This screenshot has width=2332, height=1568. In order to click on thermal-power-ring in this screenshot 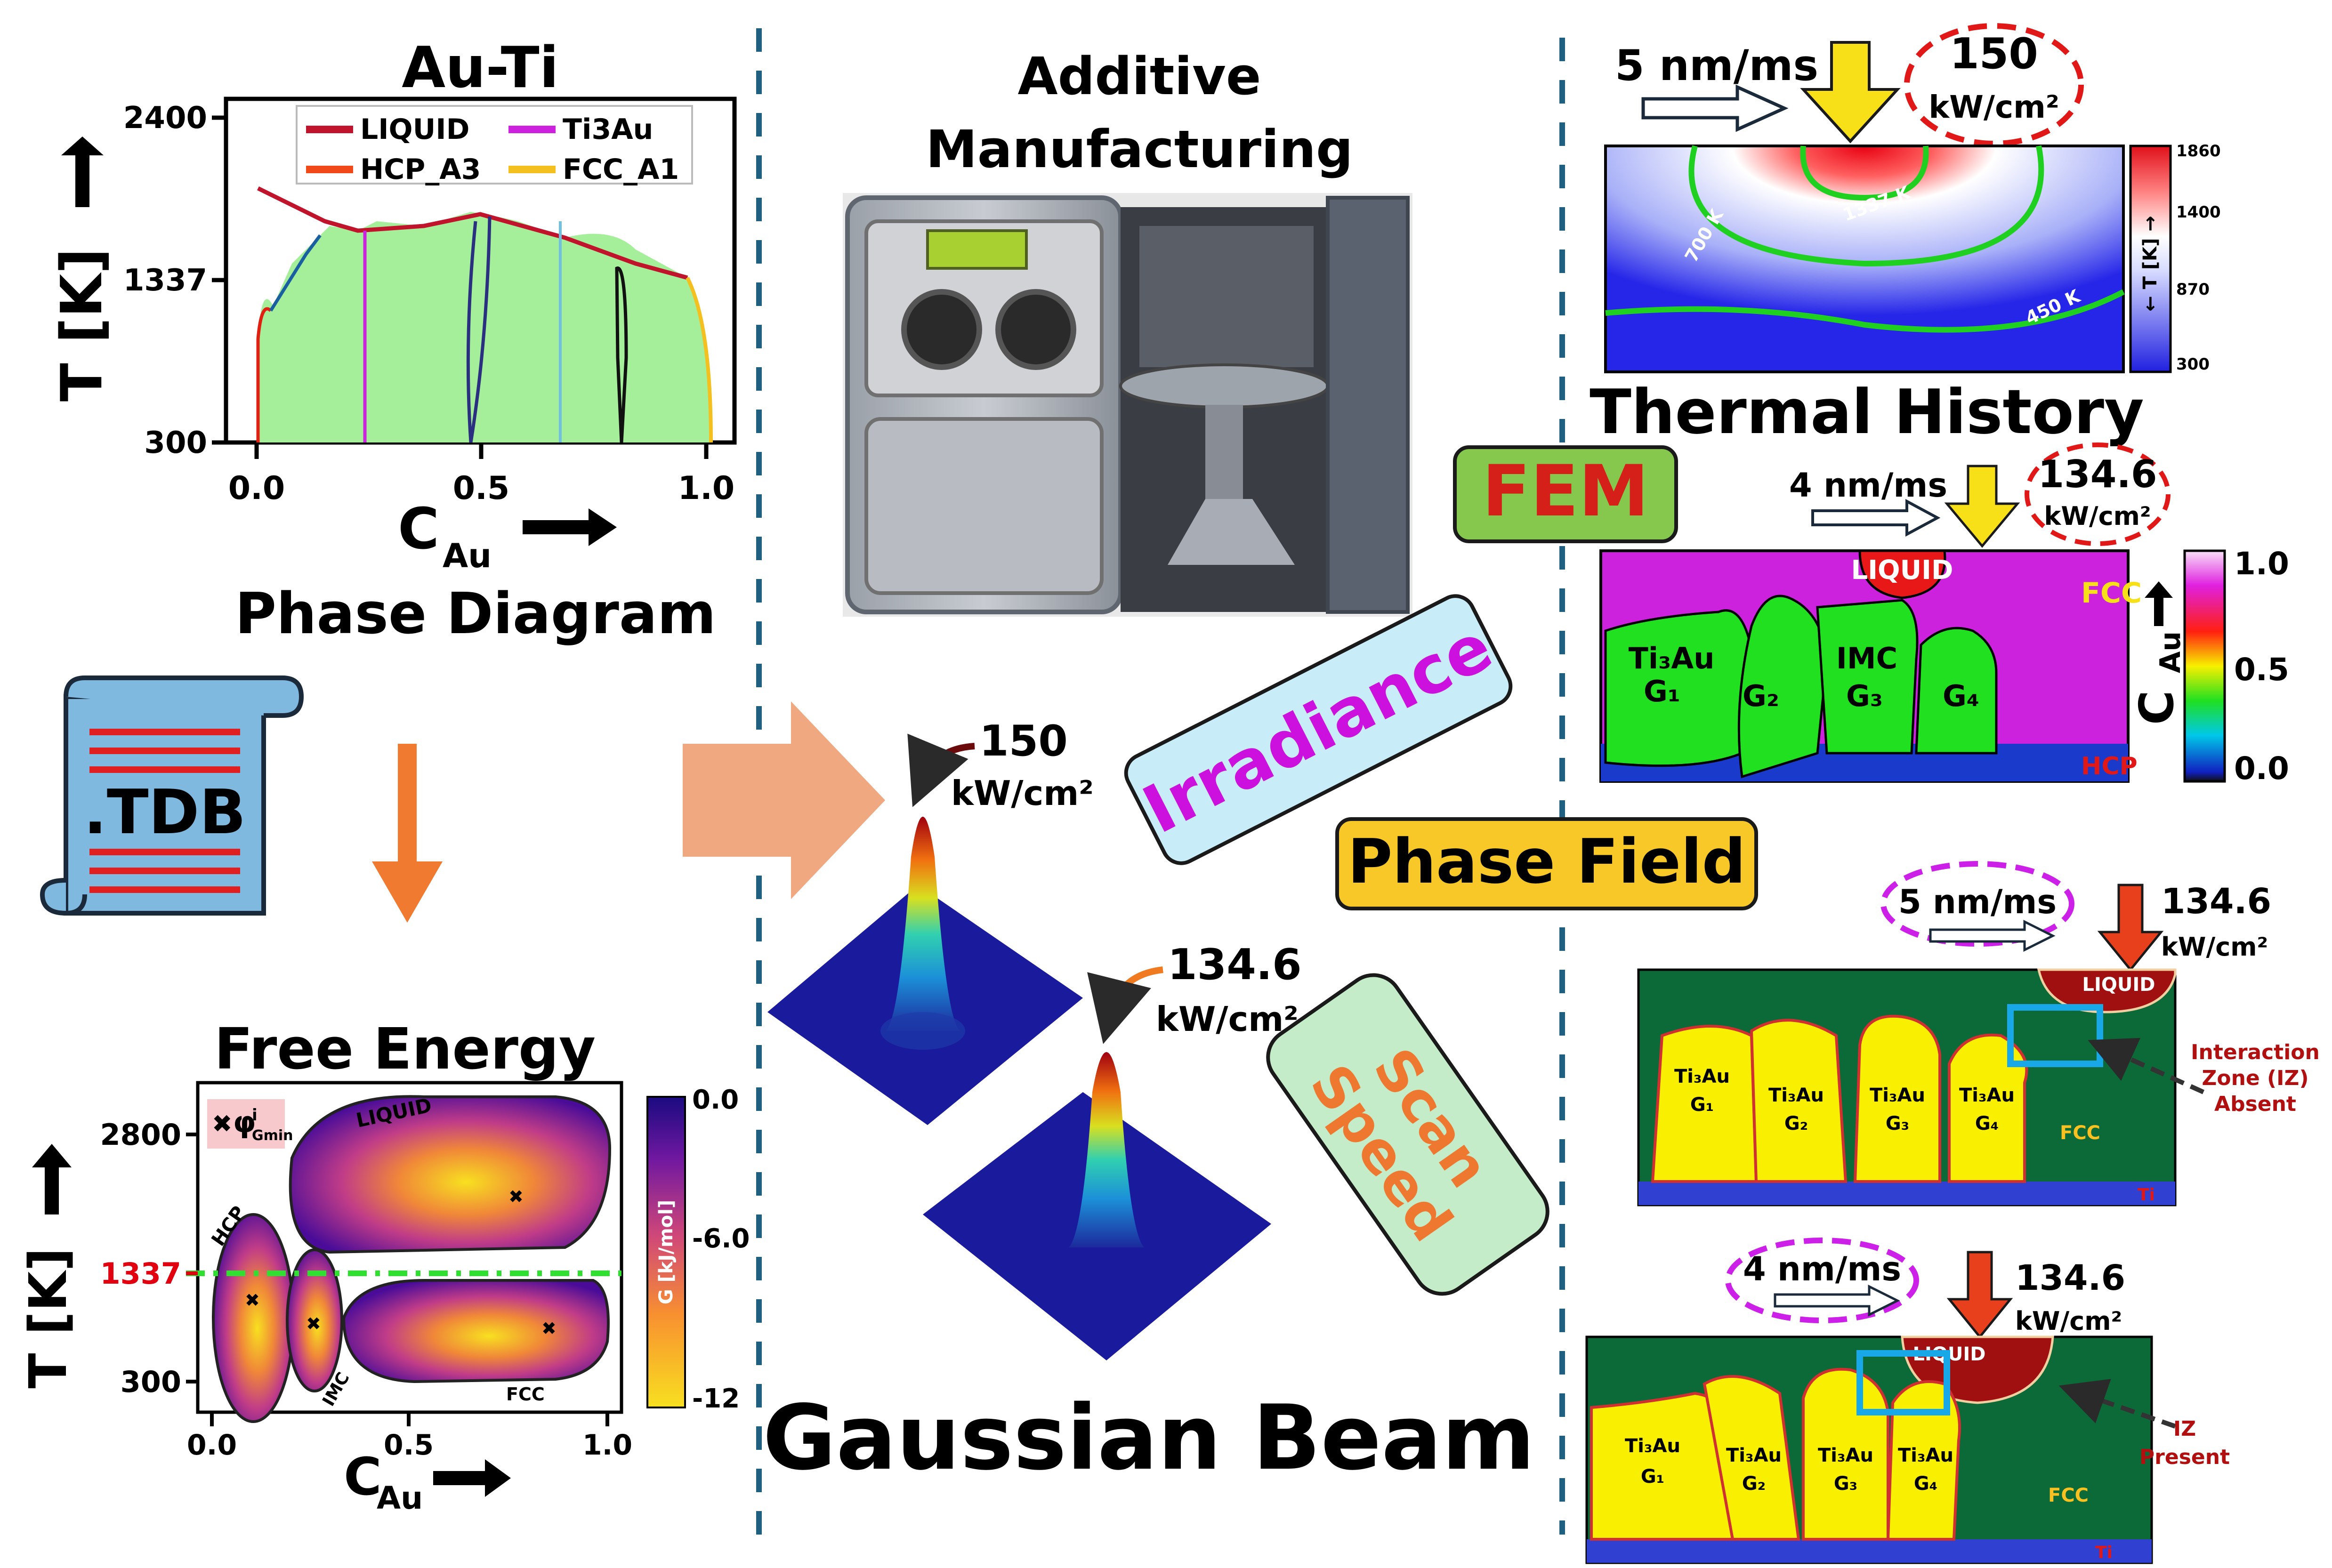, I will do `click(1994, 84)`.